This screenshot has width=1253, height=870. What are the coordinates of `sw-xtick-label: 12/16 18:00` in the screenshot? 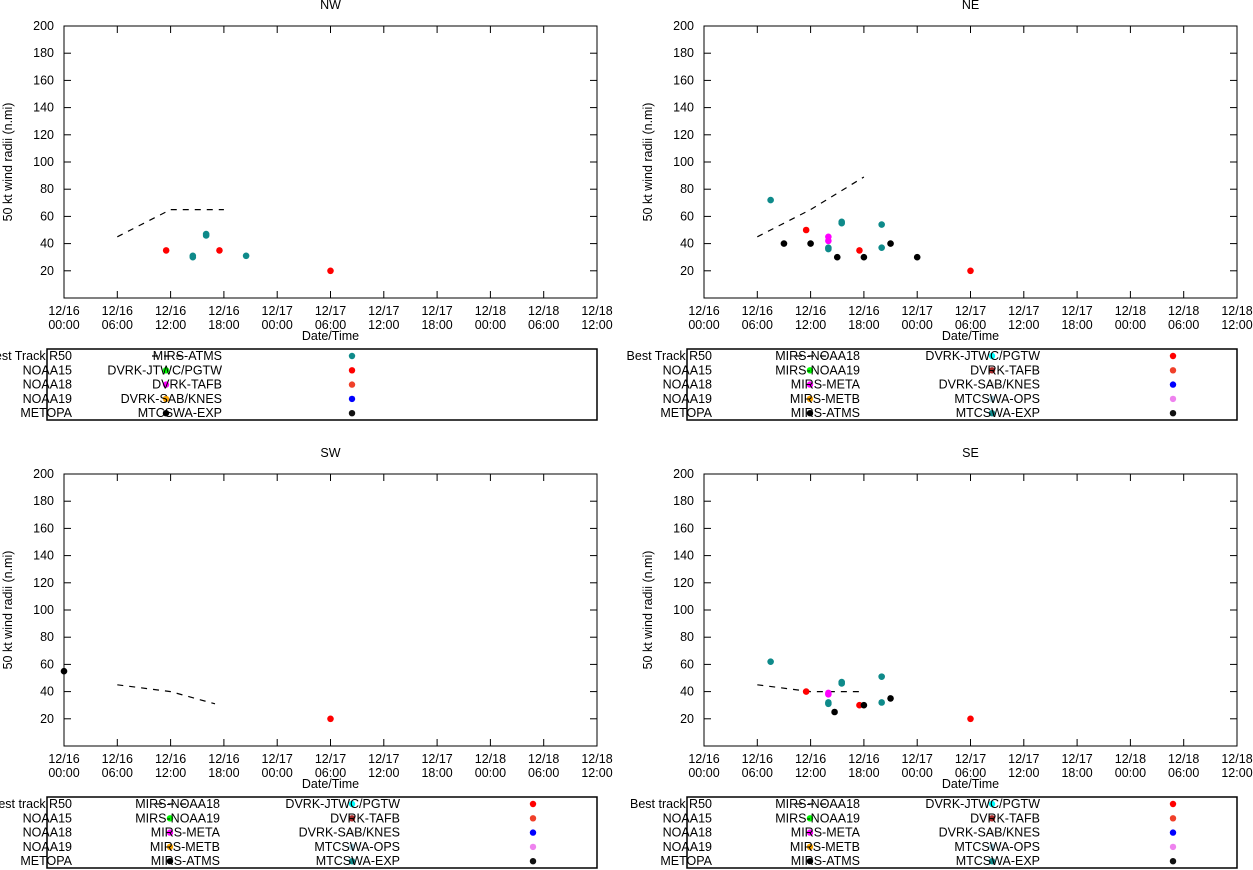 It's located at (223, 766).